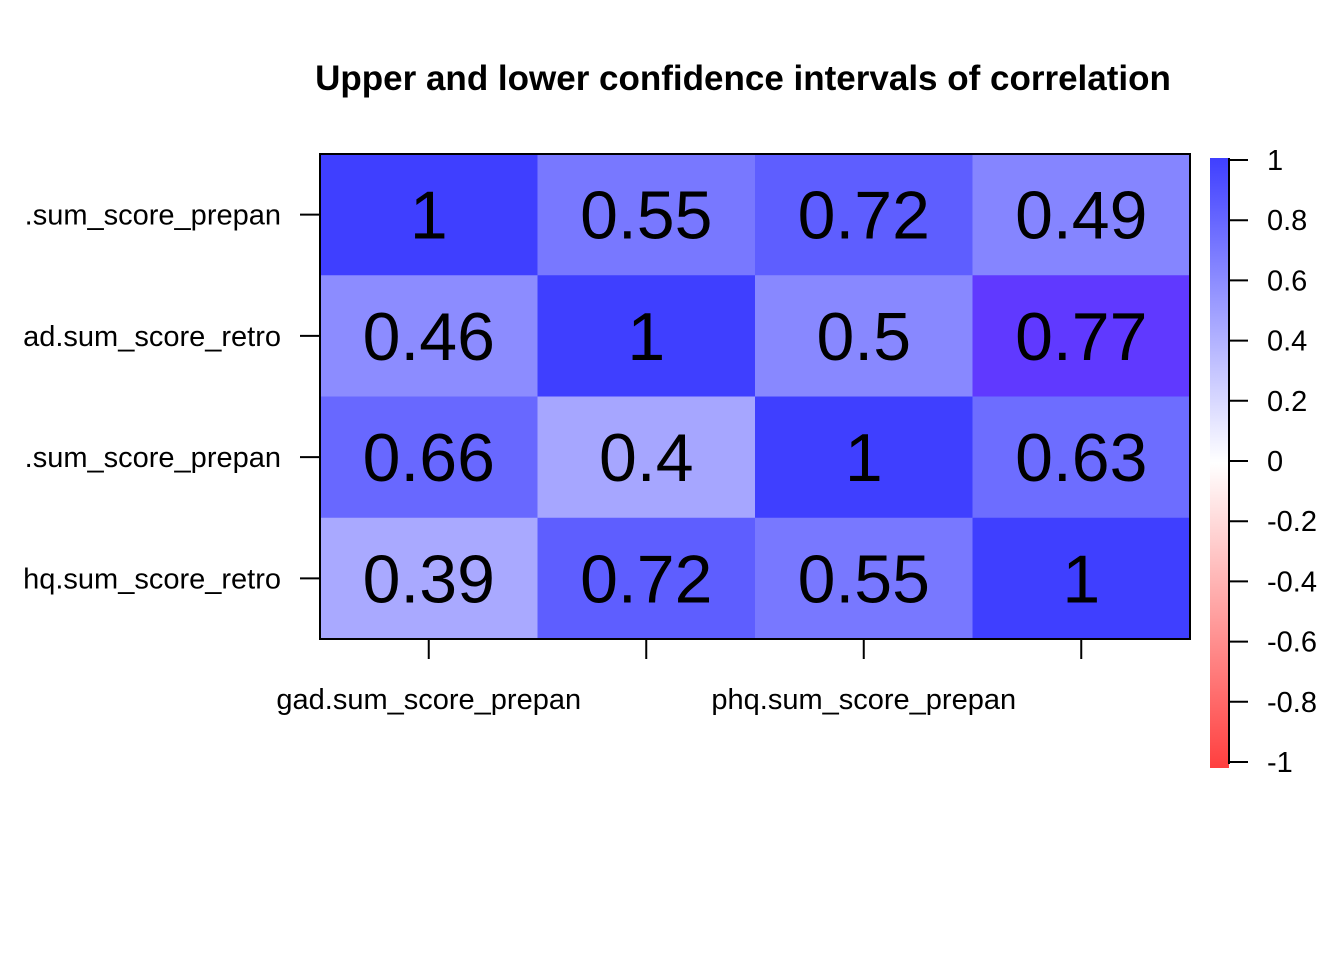 Image resolution: width=1344 pixels, height=960 pixels. I want to click on x-tick-label: gad.sum_score_prepan, so click(428, 700).